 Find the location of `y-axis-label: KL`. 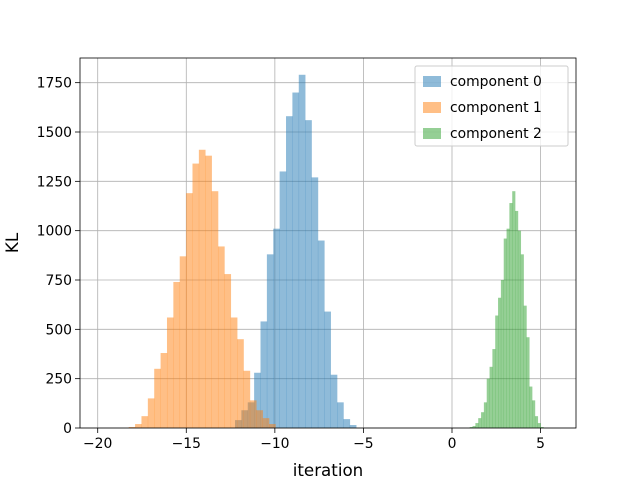

y-axis-label: KL is located at coordinates (12, 242).